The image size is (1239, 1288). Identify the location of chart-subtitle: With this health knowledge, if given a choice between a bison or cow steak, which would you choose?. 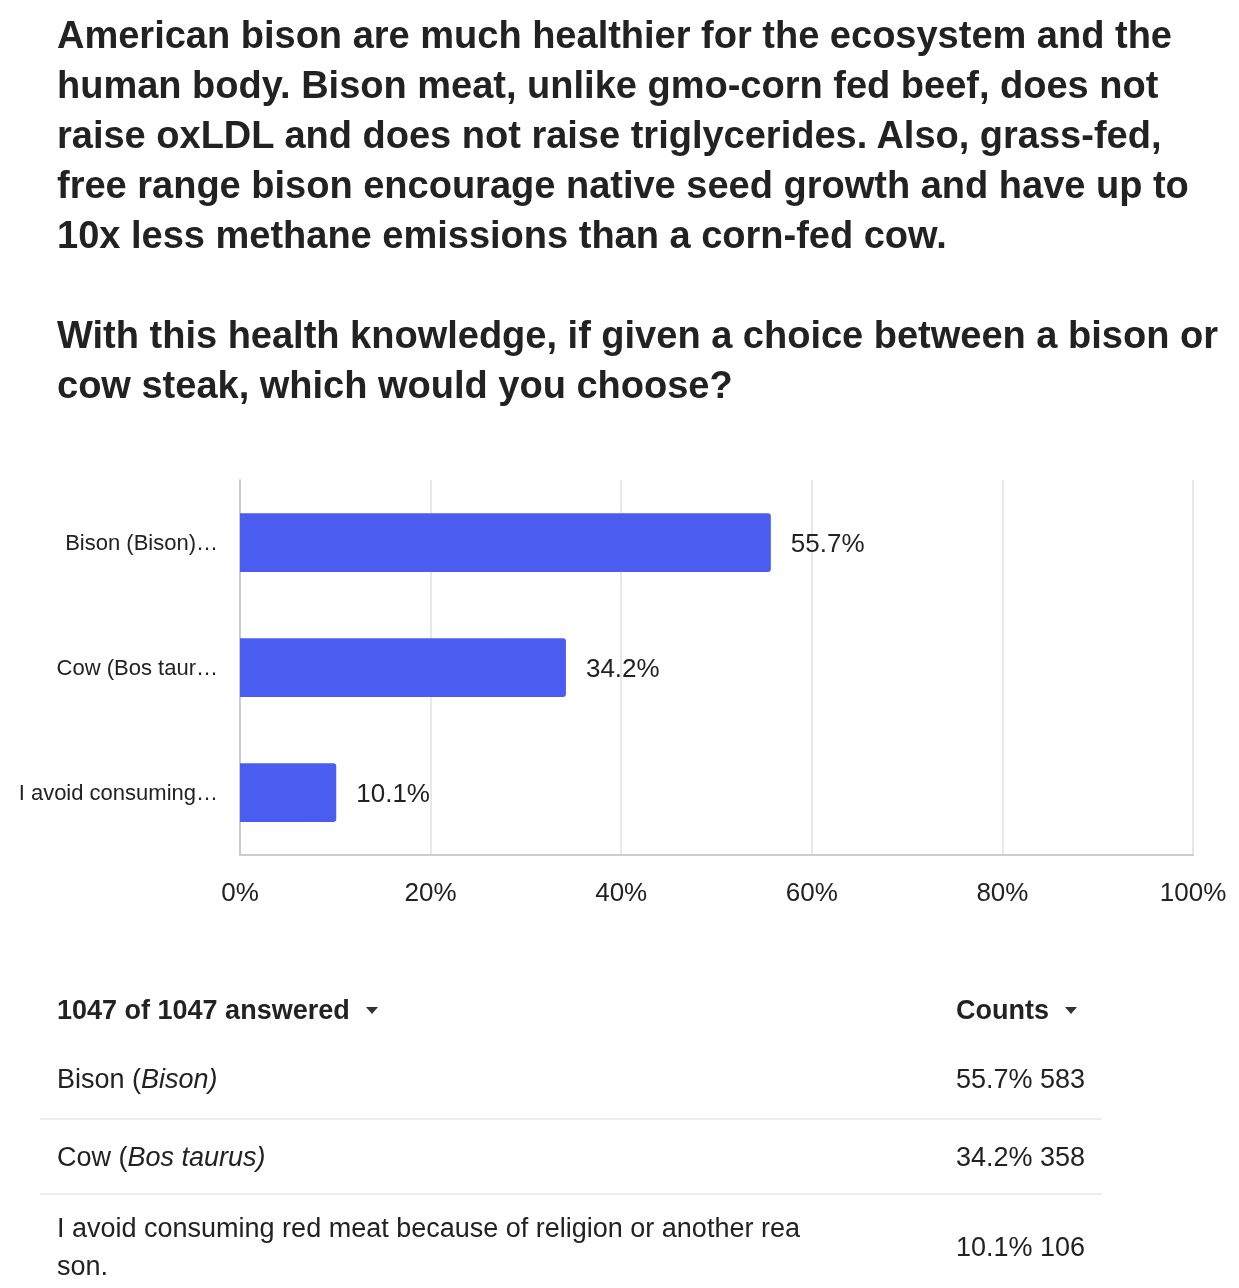
(638, 360).